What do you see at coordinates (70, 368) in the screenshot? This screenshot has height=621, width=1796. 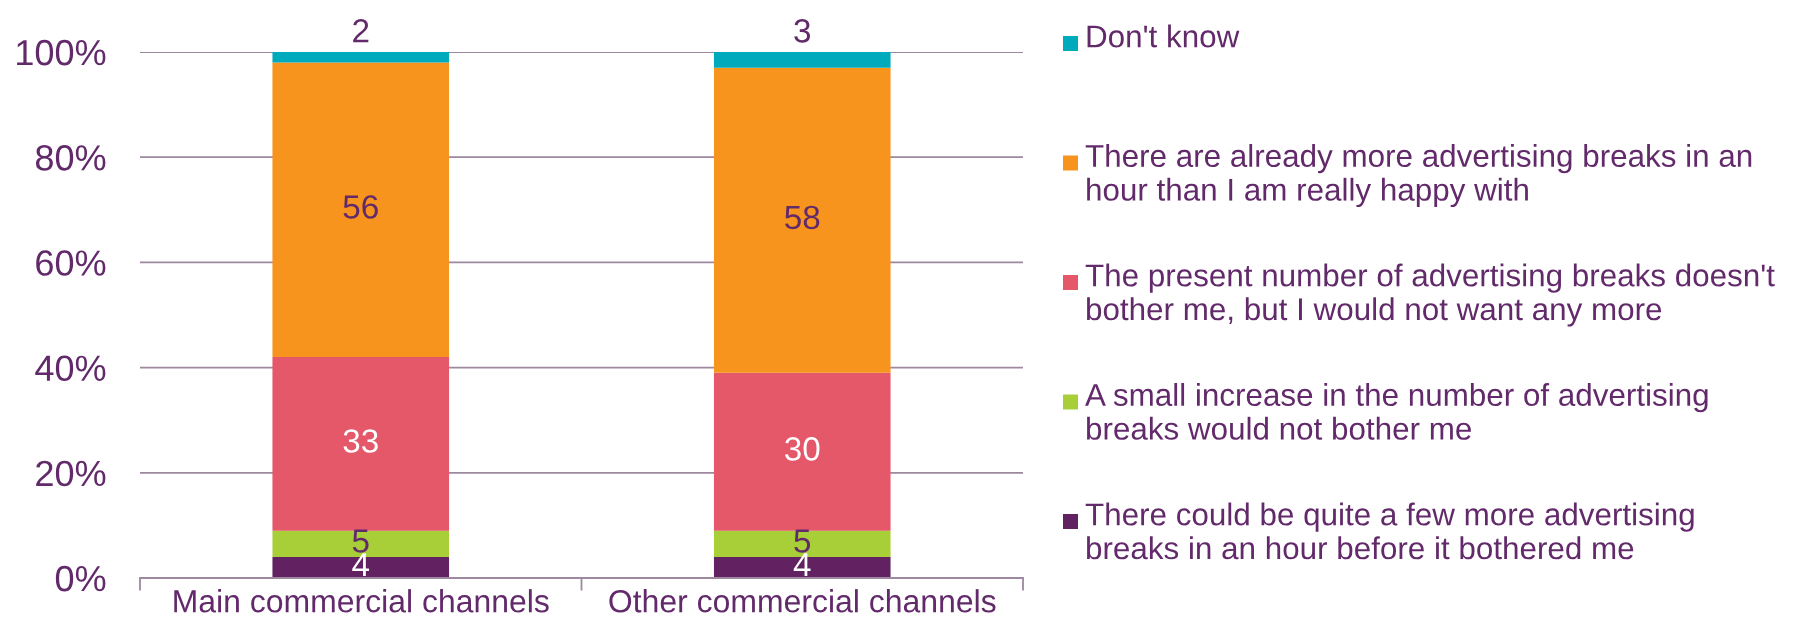 I see `y-tick-label: 40%` at bounding box center [70, 368].